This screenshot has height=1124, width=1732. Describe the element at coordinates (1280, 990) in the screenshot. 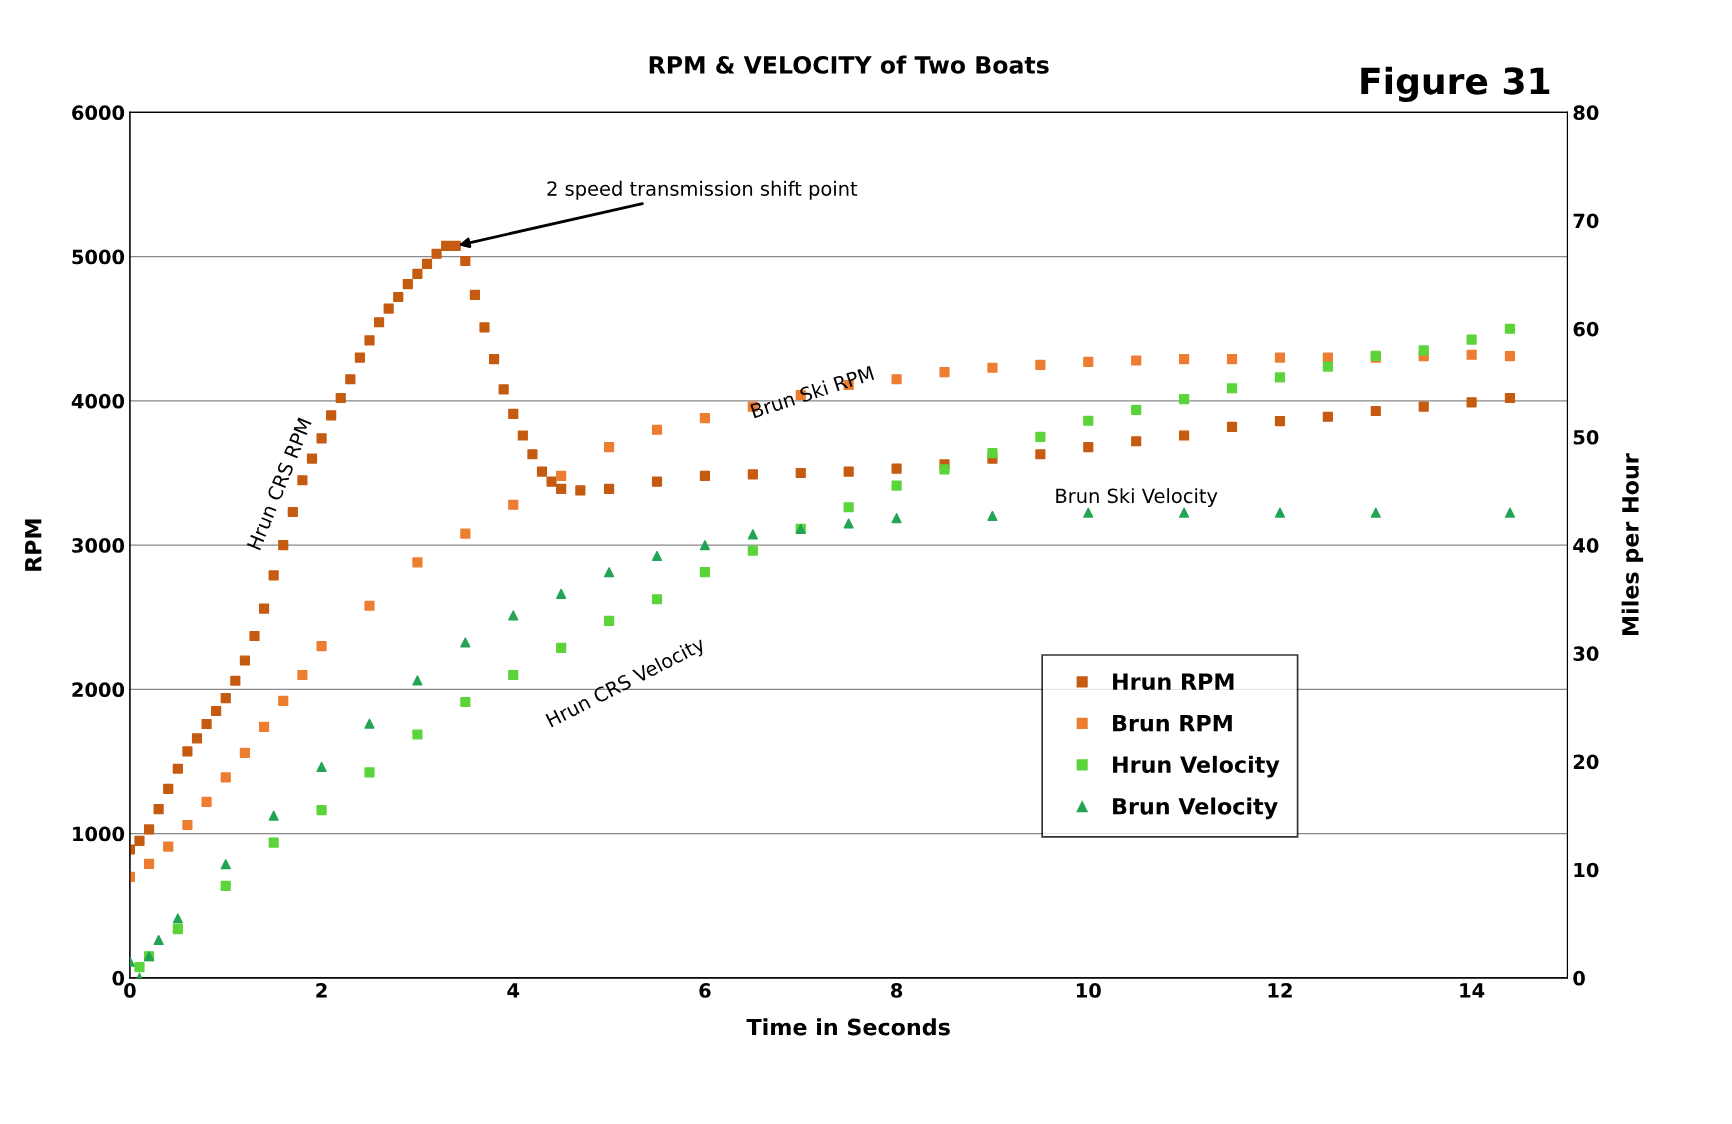

I see `x-tick-label: 12` at that location.